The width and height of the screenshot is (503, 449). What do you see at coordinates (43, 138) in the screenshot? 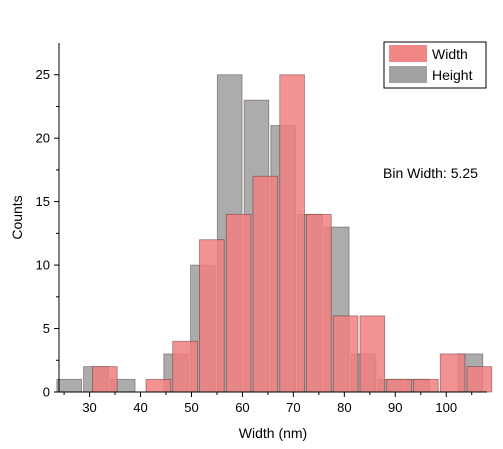
I see `y-tick-label: 20` at bounding box center [43, 138].